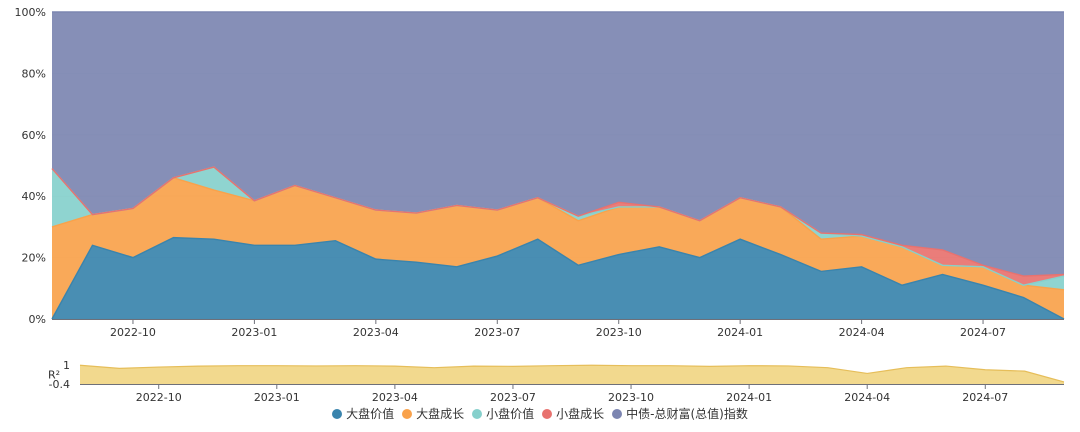 This screenshot has height=432, width=1080. What do you see at coordinates (37, 319) in the screenshot?
I see `y-tick-label: 0%` at bounding box center [37, 319].